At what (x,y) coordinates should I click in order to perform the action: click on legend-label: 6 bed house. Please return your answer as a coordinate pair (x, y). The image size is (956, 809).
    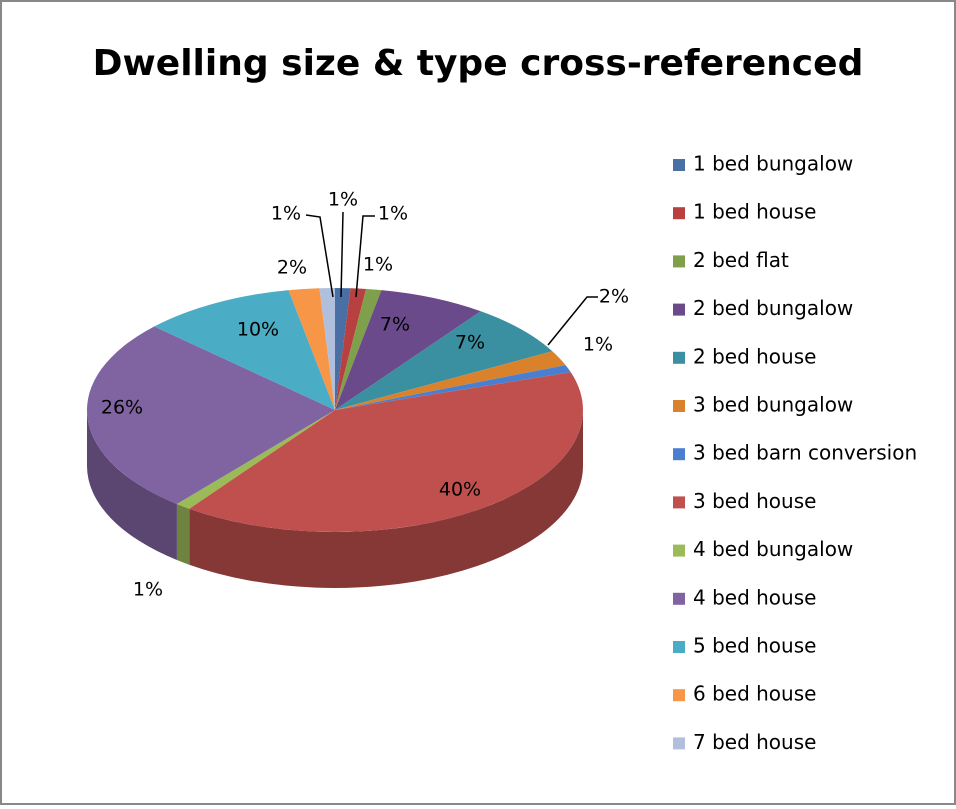
    Looking at the image, I should click on (754, 694).